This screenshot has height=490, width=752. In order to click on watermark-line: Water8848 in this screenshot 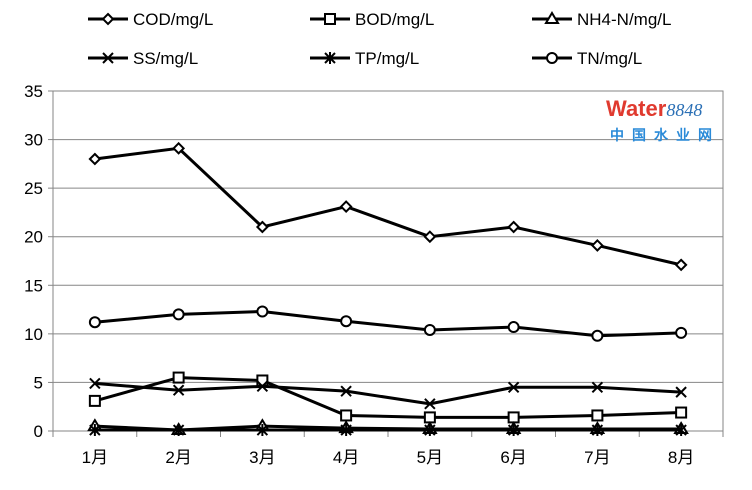, I will do `click(654, 109)`.